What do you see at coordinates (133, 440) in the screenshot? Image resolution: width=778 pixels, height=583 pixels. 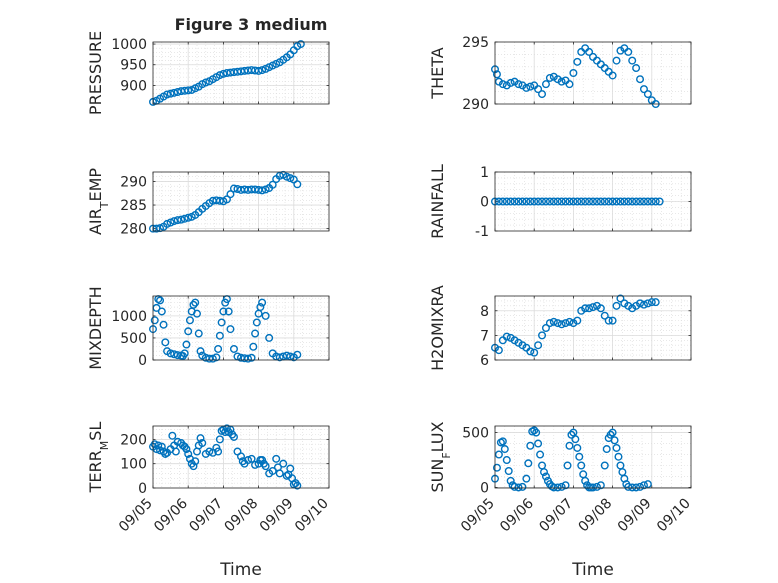 I see `y-tick-label: 200` at bounding box center [133, 440].